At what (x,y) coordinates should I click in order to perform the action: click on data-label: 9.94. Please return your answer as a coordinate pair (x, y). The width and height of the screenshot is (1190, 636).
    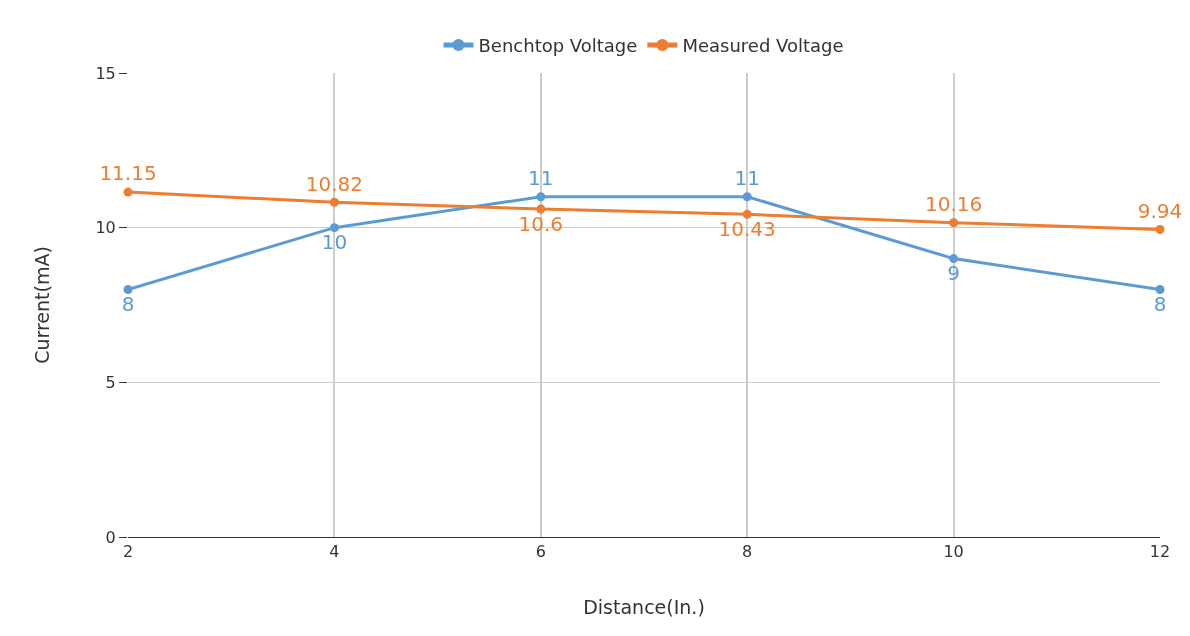
    Looking at the image, I should click on (1160, 210).